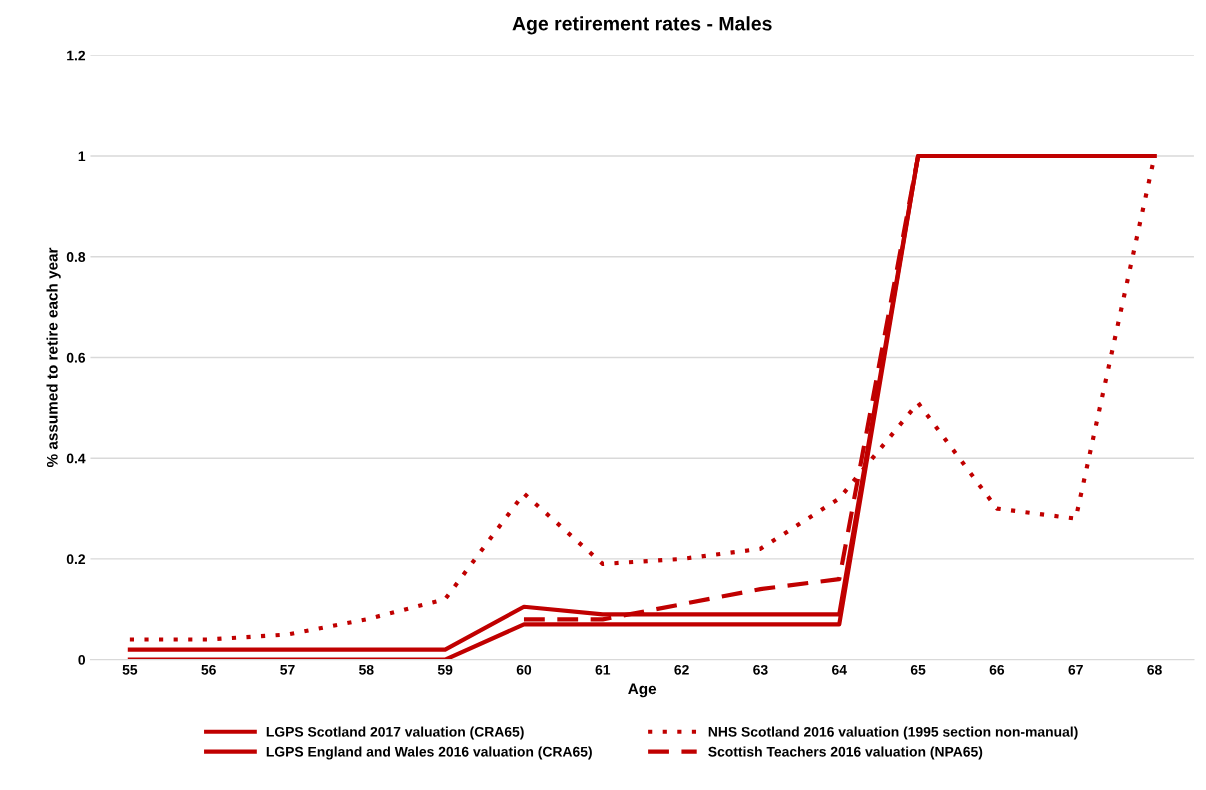 Image resolution: width=1206 pixels, height=790 pixels. Describe the element at coordinates (681, 669) in the screenshot. I see `x-tick-label: 62` at that location.